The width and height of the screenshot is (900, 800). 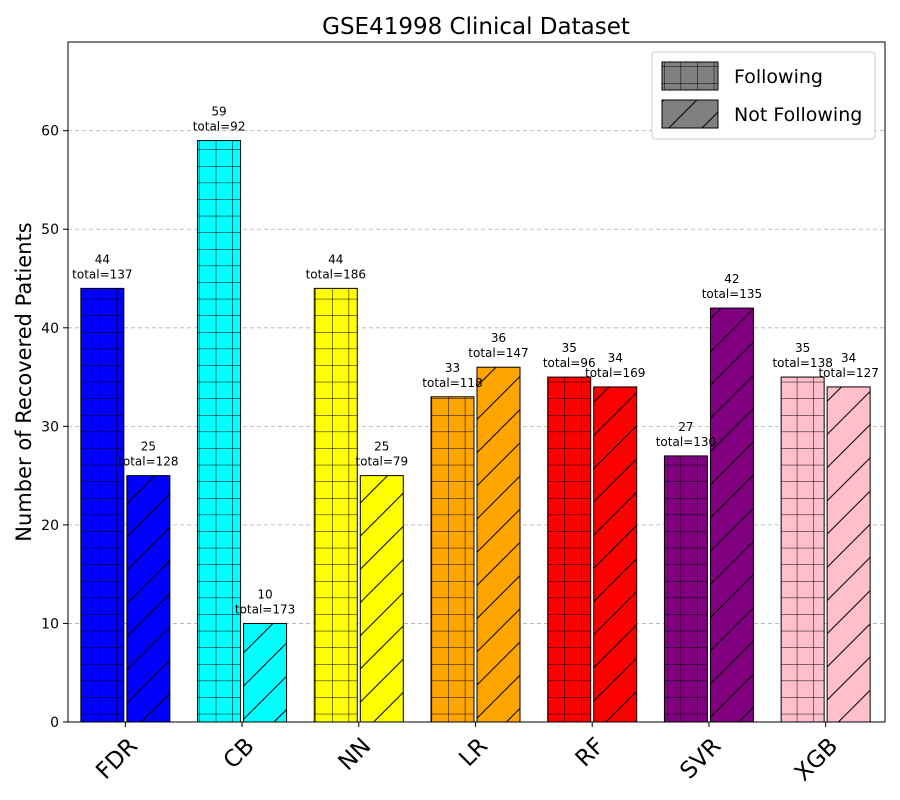 What do you see at coordinates (615, 373) in the screenshot?
I see `data-label-total: total=169` at bounding box center [615, 373].